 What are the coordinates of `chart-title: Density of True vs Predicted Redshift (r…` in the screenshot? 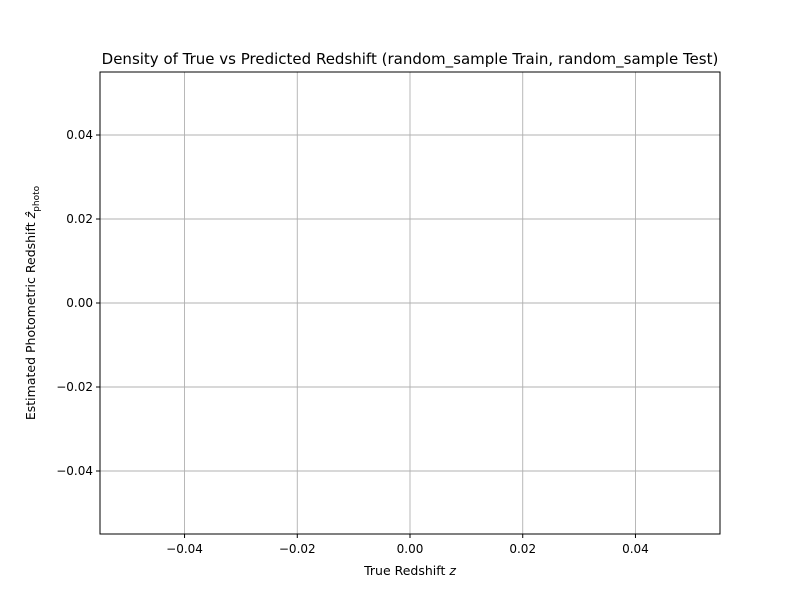 It's located at (410, 59).